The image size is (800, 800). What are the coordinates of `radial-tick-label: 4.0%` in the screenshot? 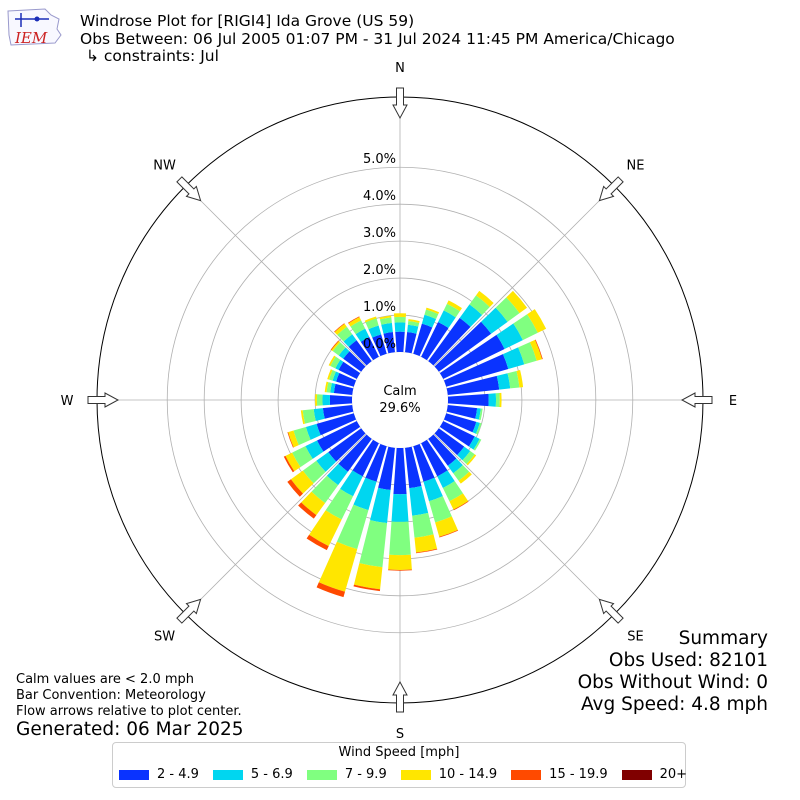 It's located at (379, 196).